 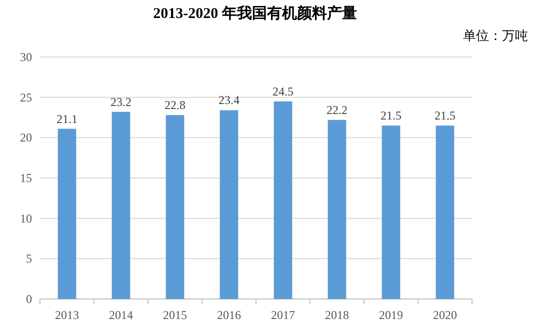 What do you see at coordinates (175, 105) in the screenshot?
I see `data-label: 22.8` at bounding box center [175, 105].